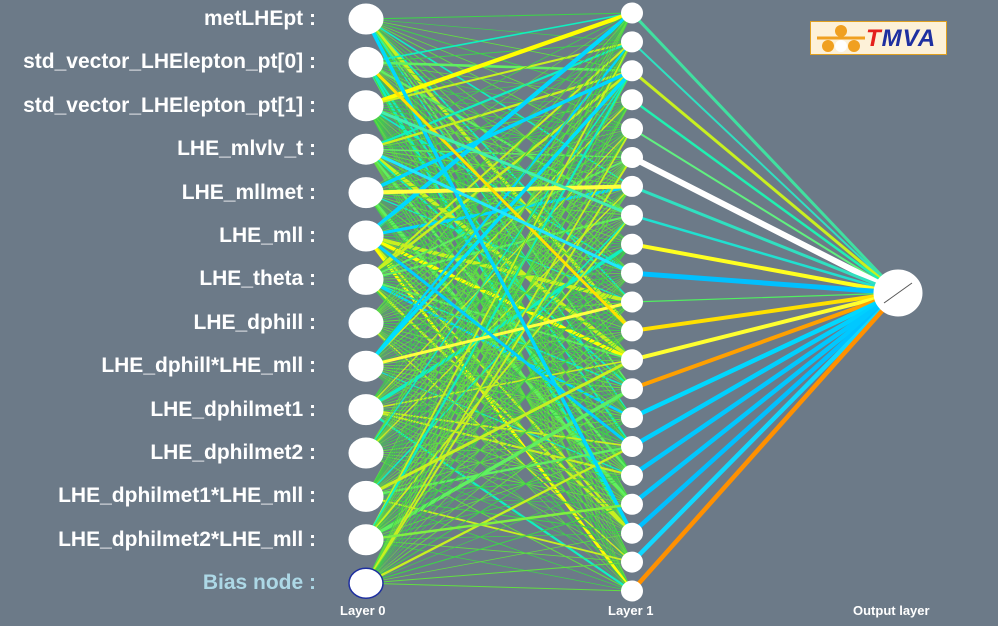 The image size is (998, 626). I want to click on input-label: std_vector_LHElepton_pt[1] :, so click(169, 105).